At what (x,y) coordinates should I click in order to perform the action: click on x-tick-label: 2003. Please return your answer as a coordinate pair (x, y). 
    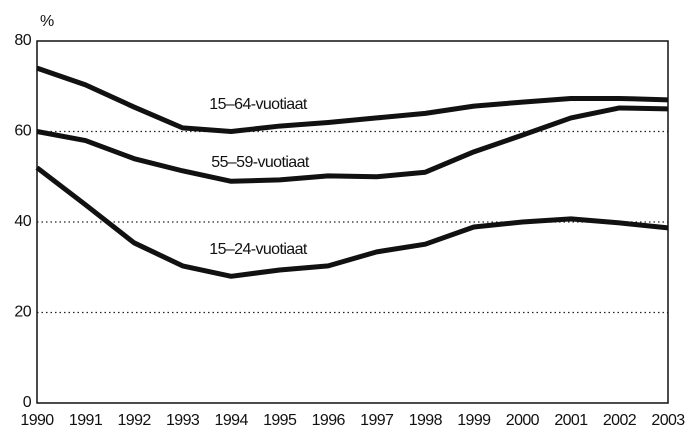
    Looking at the image, I should click on (668, 420).